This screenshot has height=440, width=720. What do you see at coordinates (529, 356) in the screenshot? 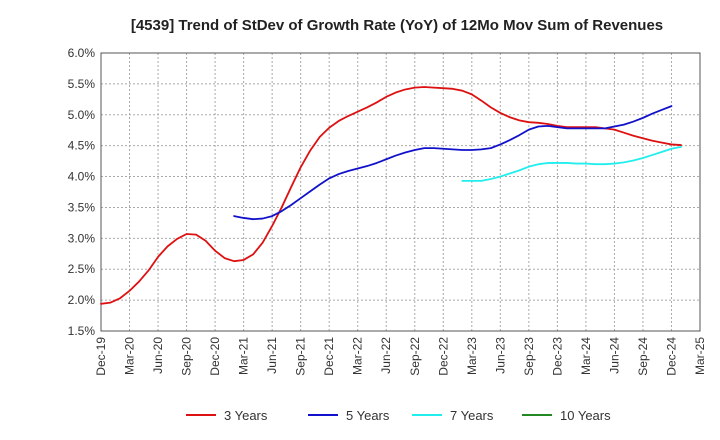
I see `x-tick-label: Sep-23` at bounding box center [529, 356].